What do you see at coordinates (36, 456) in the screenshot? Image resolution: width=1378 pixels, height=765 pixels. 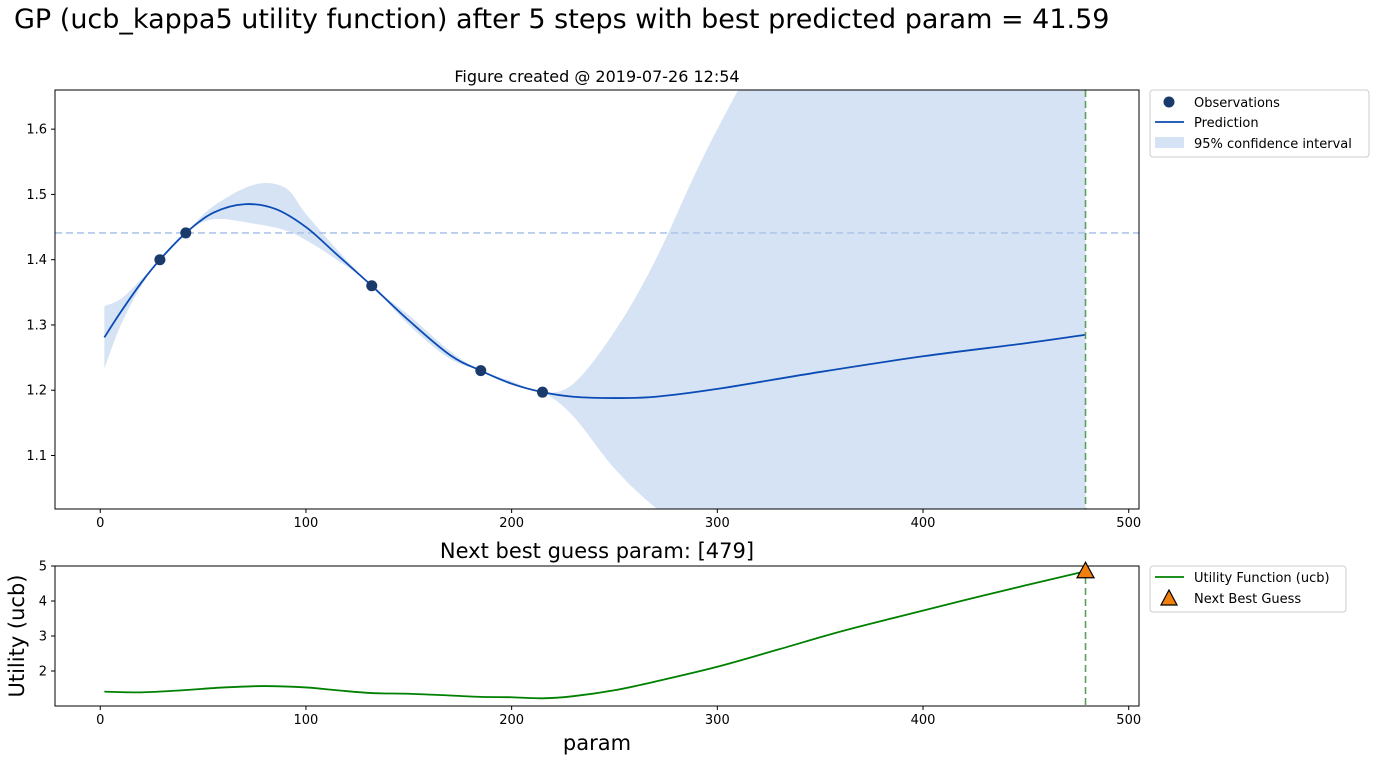 I see `y-tick-label: 1.1` at bounding box center [36, 456].